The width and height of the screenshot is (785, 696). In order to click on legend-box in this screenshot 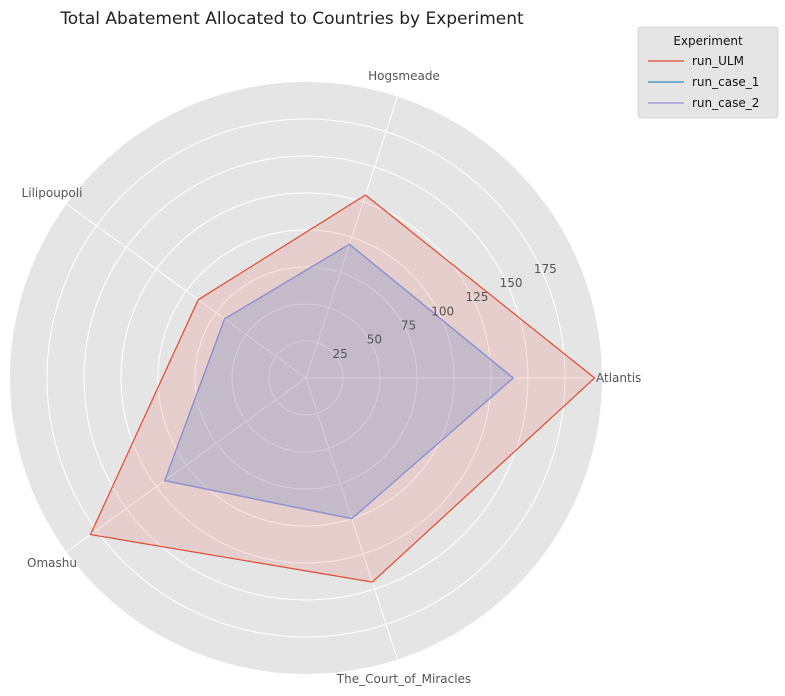, I will do `click(708, 72)`.